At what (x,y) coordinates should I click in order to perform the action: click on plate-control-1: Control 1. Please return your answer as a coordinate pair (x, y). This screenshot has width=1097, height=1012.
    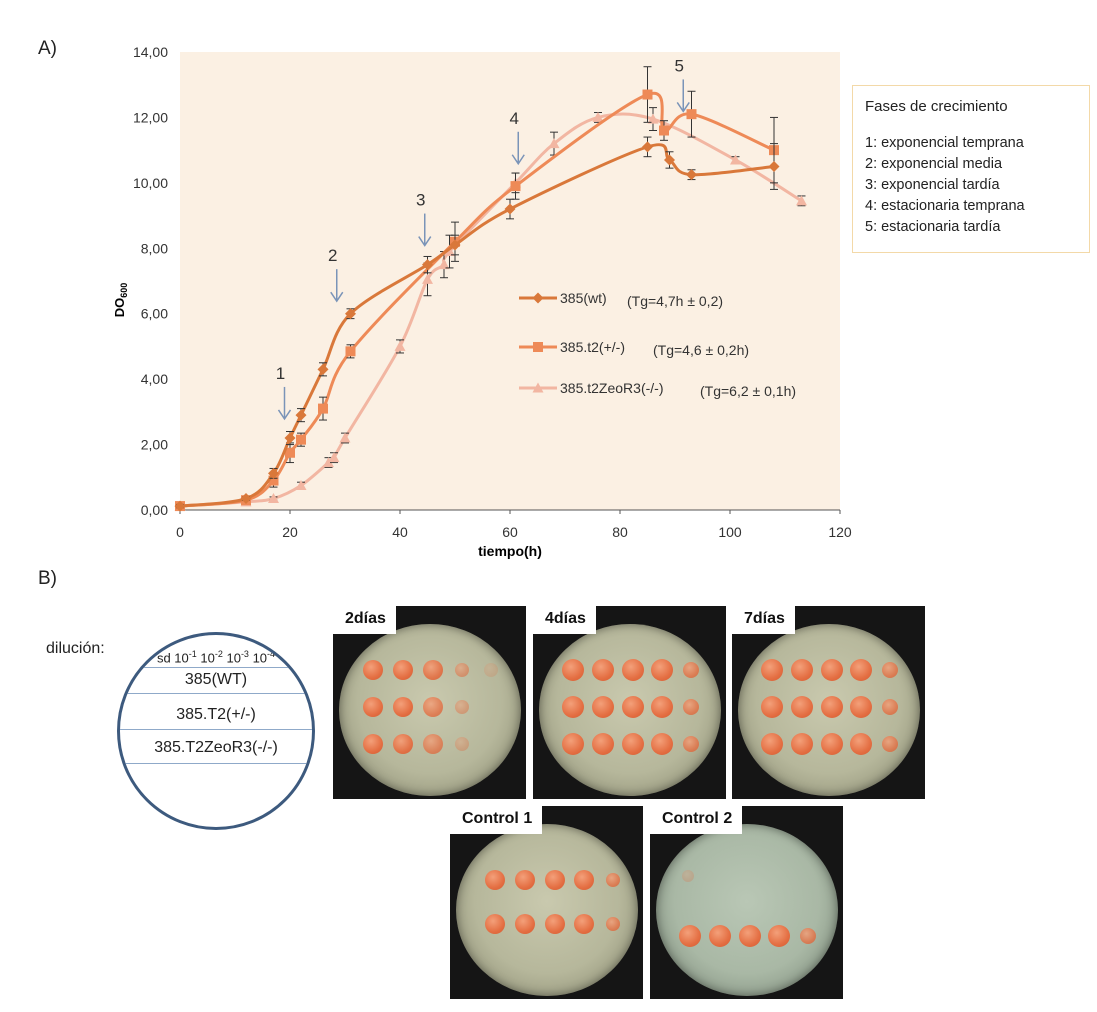
    Looking at the image, I should click on (546, 902).